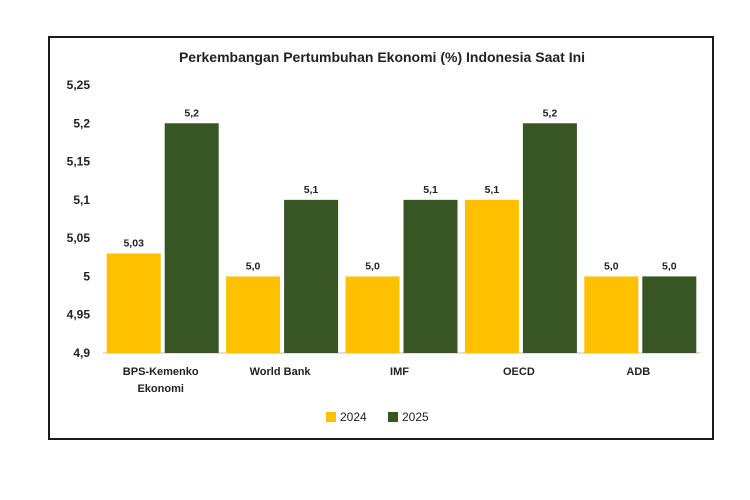  Describe the element at coordinates (393, 417) in the screenshot. I see `legend-swatch-2025` at that location.